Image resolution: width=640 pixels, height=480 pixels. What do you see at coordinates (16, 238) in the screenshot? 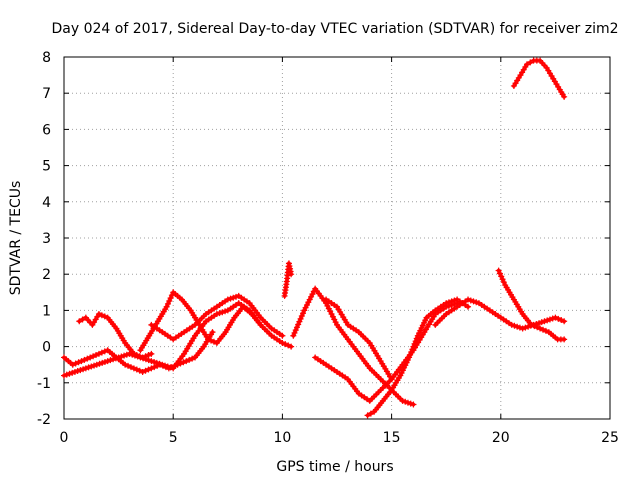
I see `y-axis-label: SDTVAR / TECUs` at bounding box center [16, 238].